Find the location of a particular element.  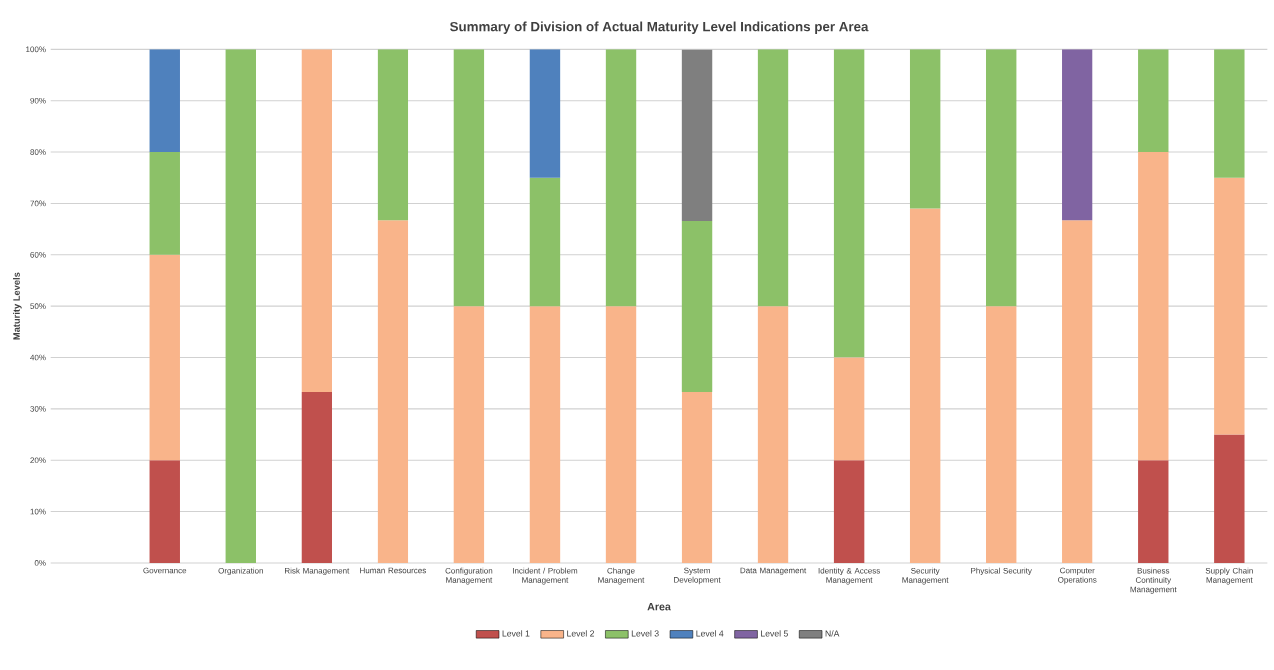

x-tick-label: Identity & Access Management is located at coordinates (849, 576).